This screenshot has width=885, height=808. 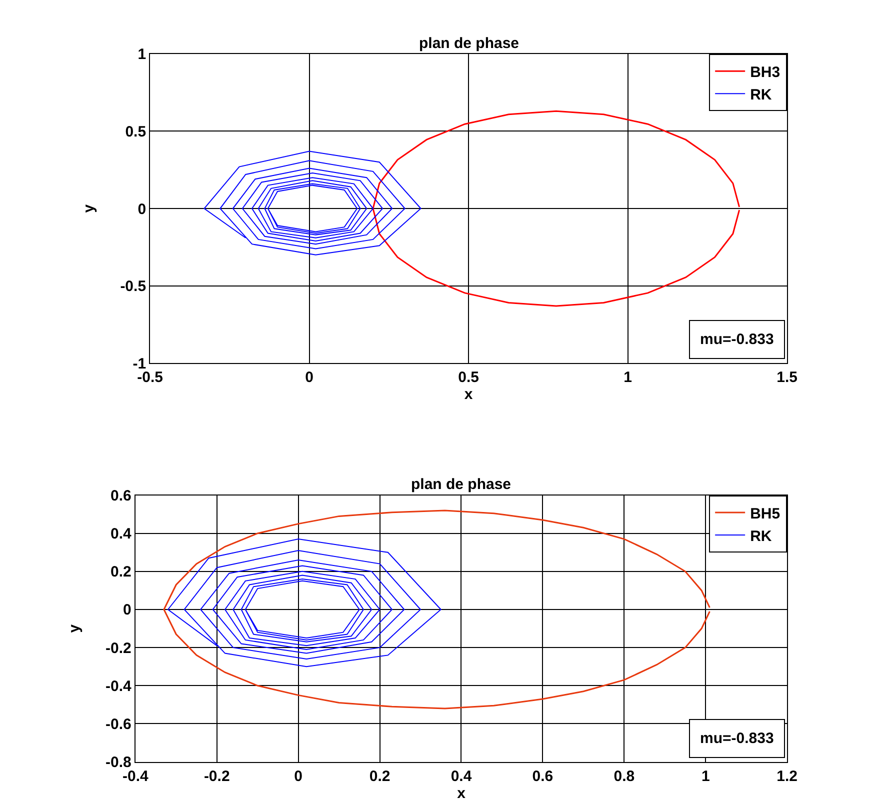 I want to click on x-tick-label: 0.8, so click(x=624, y=776).